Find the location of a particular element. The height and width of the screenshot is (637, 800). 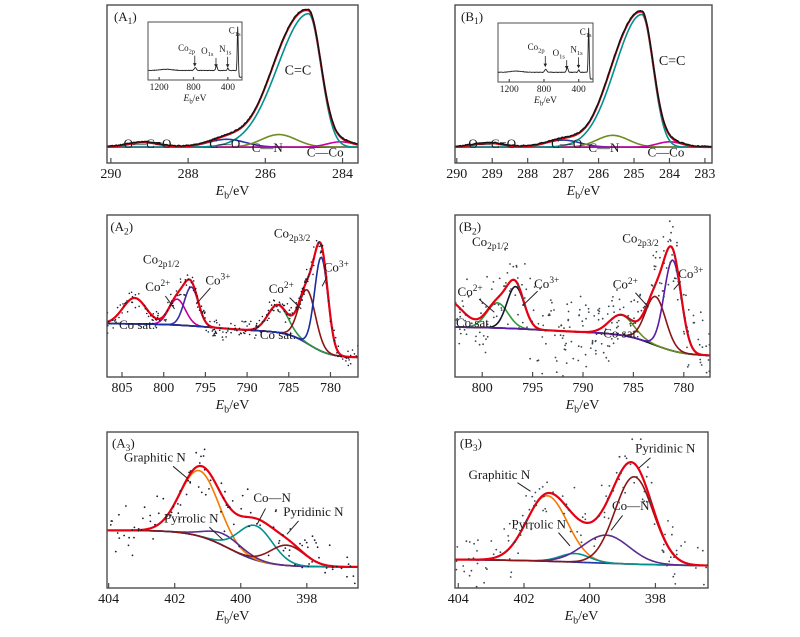

panel-B1-curves is located at coordinates (583, 79).